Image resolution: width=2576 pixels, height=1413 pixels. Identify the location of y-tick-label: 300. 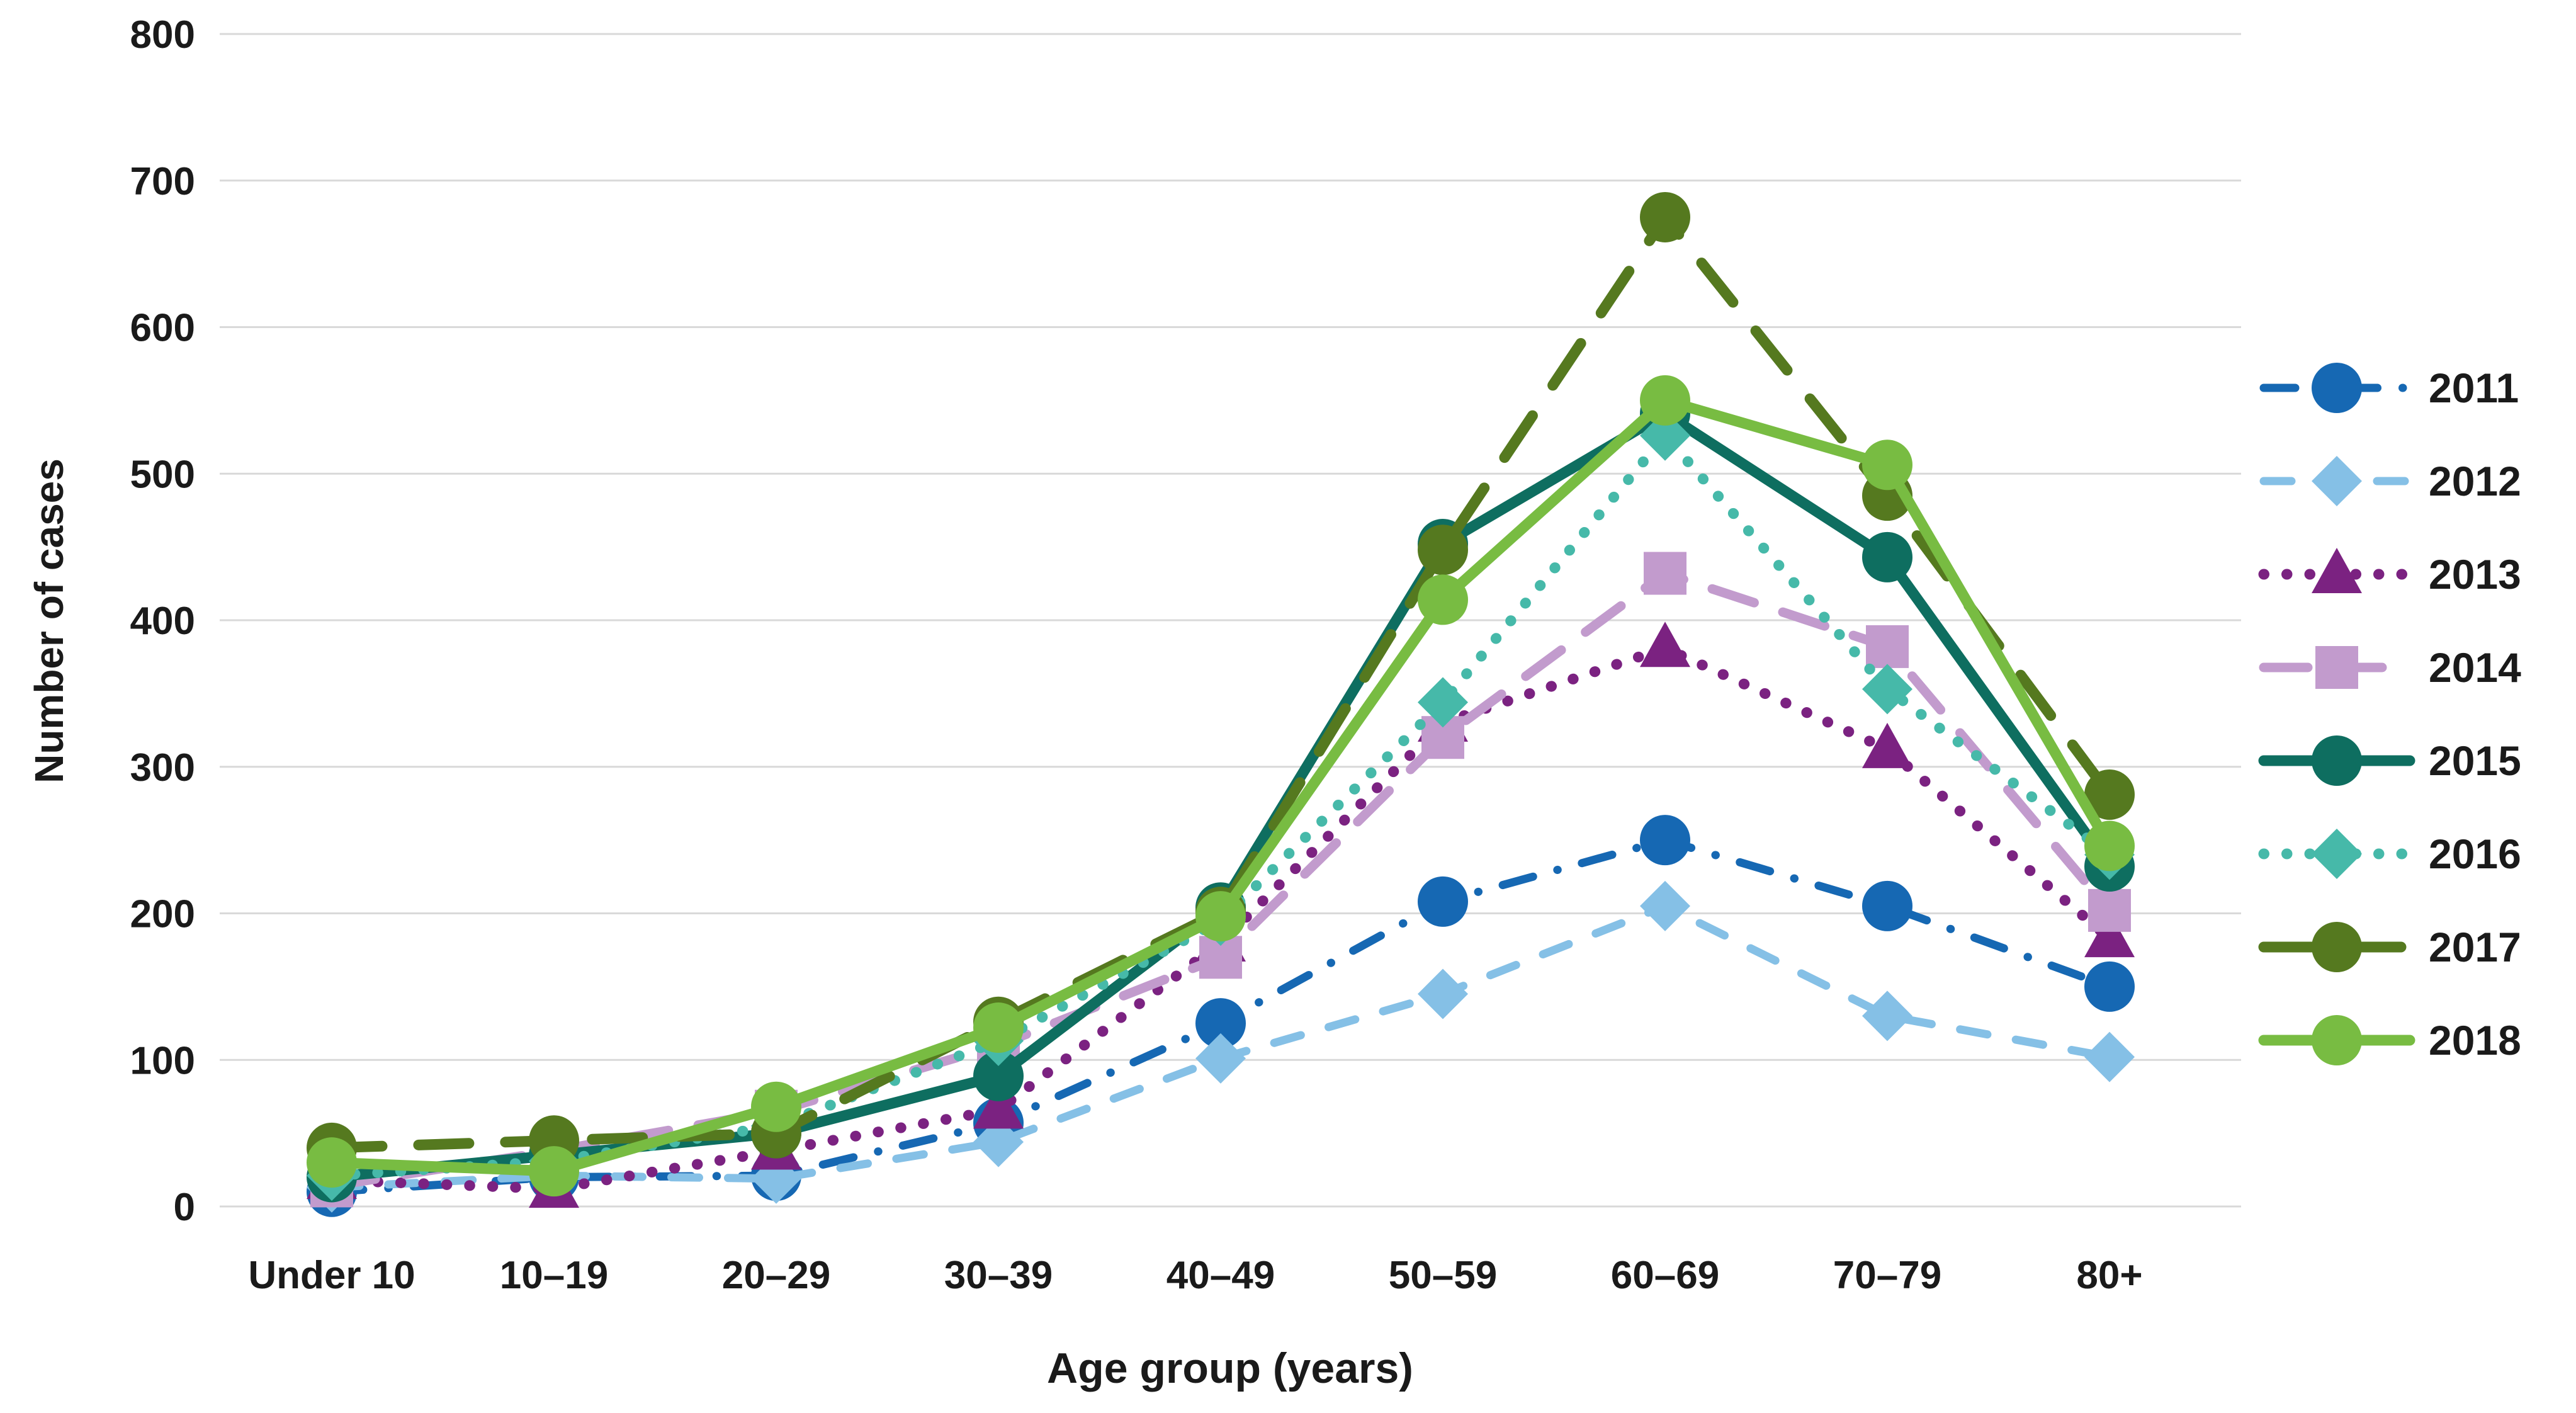
(162, 768).